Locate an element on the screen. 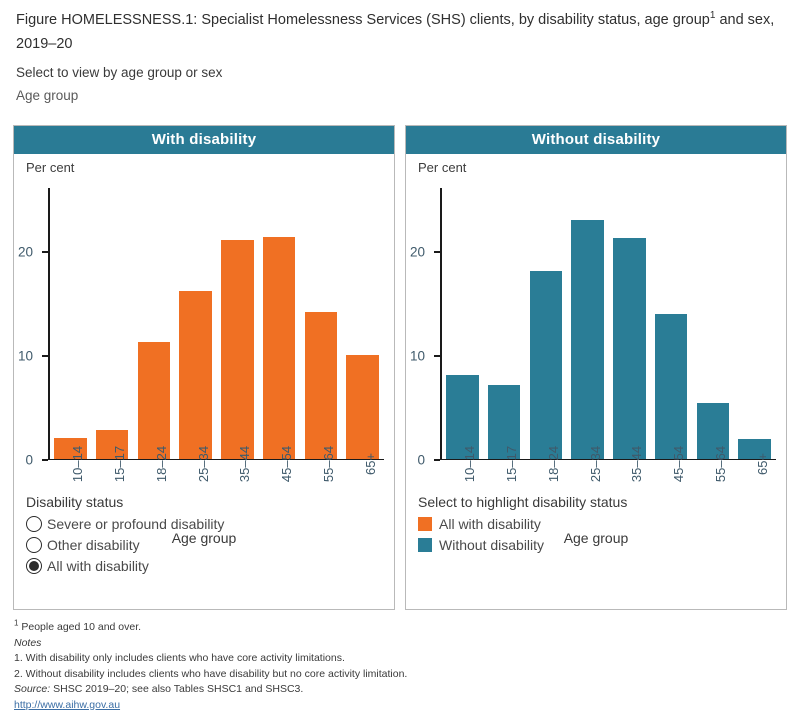  y-axis-left is located at coordinates (49, 324).